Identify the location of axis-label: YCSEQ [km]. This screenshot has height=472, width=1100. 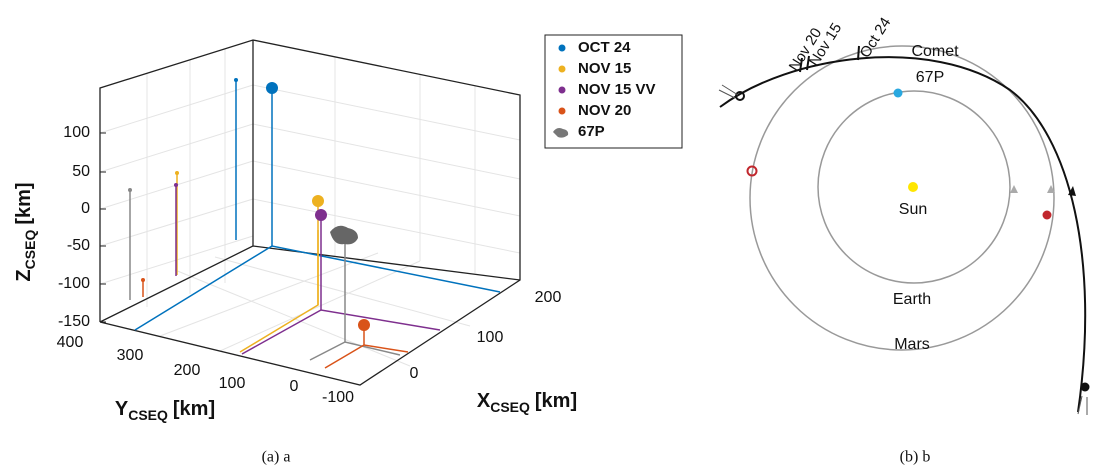
(165, 410).